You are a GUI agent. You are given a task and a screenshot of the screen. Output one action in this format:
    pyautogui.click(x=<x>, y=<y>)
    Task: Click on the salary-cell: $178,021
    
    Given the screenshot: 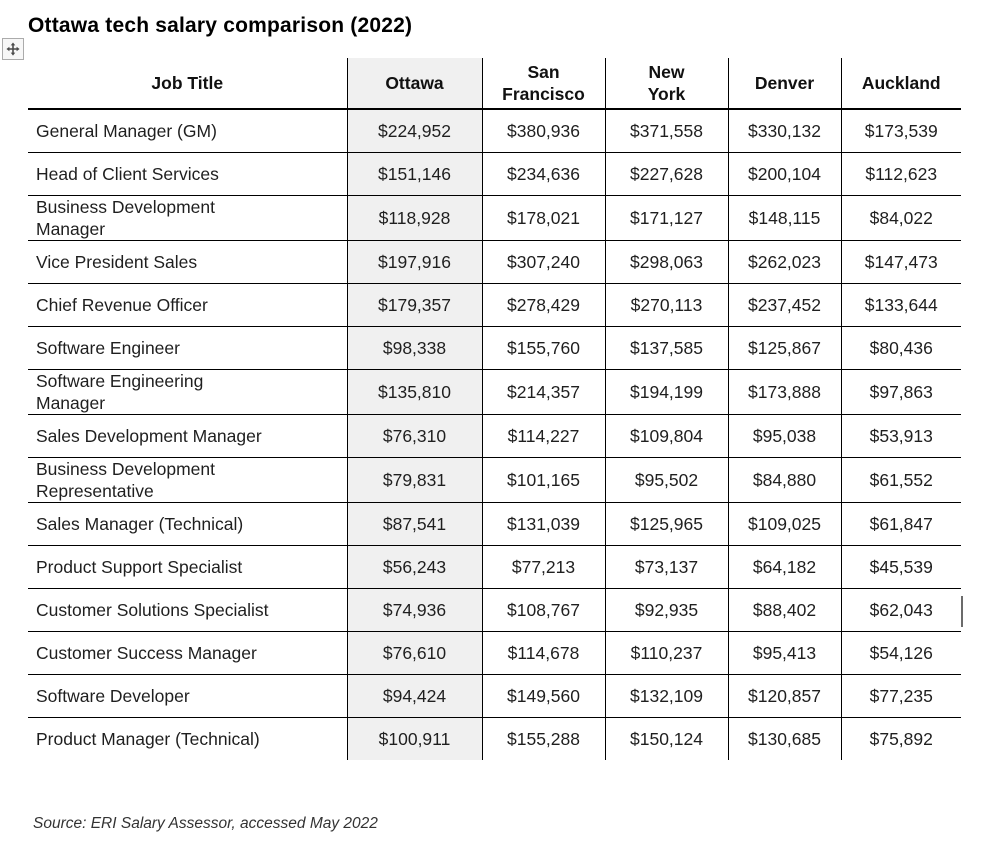 What is the action you would take?
    pyautogui.click(x=543, y=218)
    